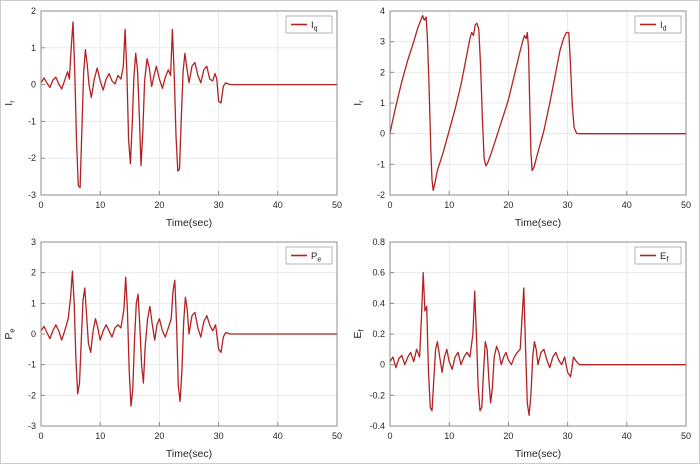 This screenshot has width=700, height=468. What do you see at coordinates (378, 303) in the screenshot?
I see `y-tick-label: 0.4` at bounding box center [378, 303].